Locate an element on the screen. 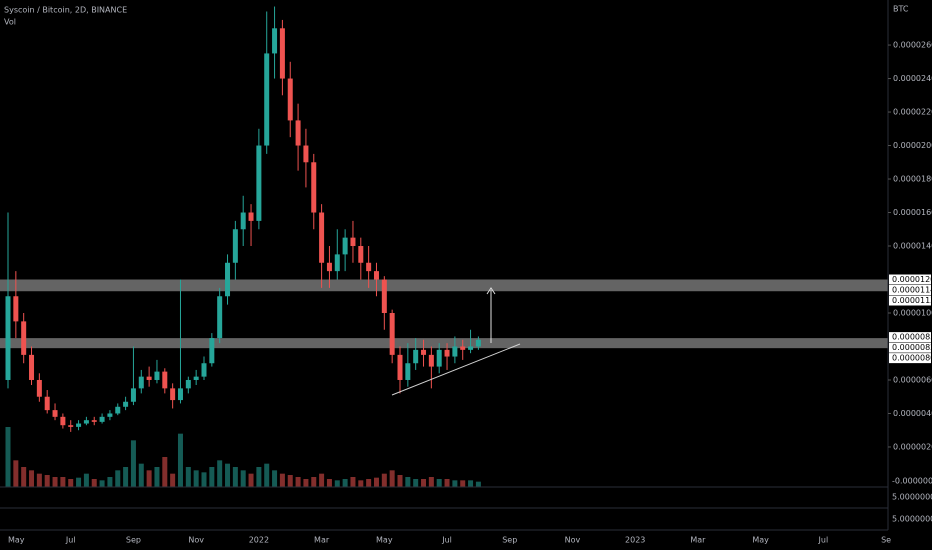 Image resolution: width=932 pixels, height=550 pixels. x-tick-label: 2022 is located at coordinates (259, 540).